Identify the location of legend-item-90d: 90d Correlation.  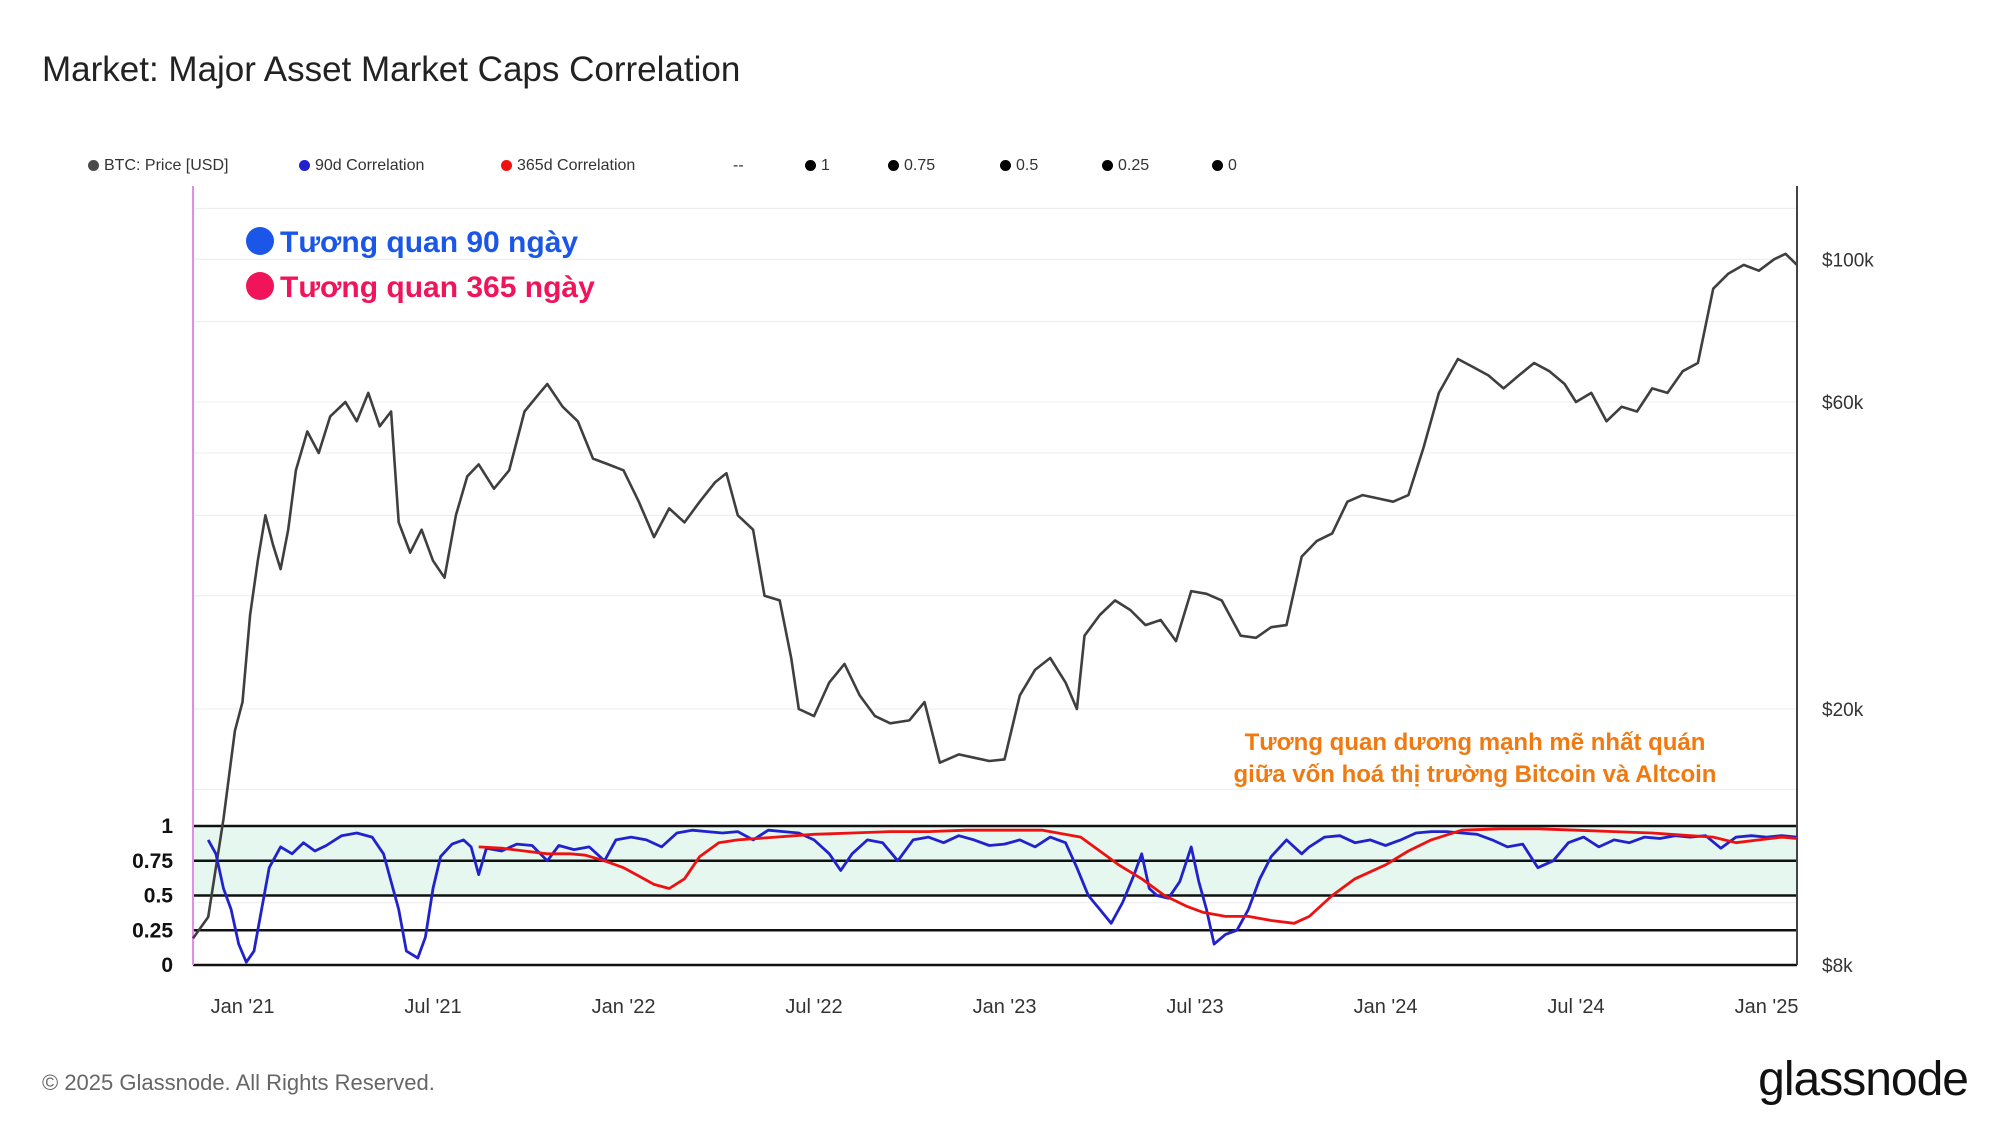
(361, 166).